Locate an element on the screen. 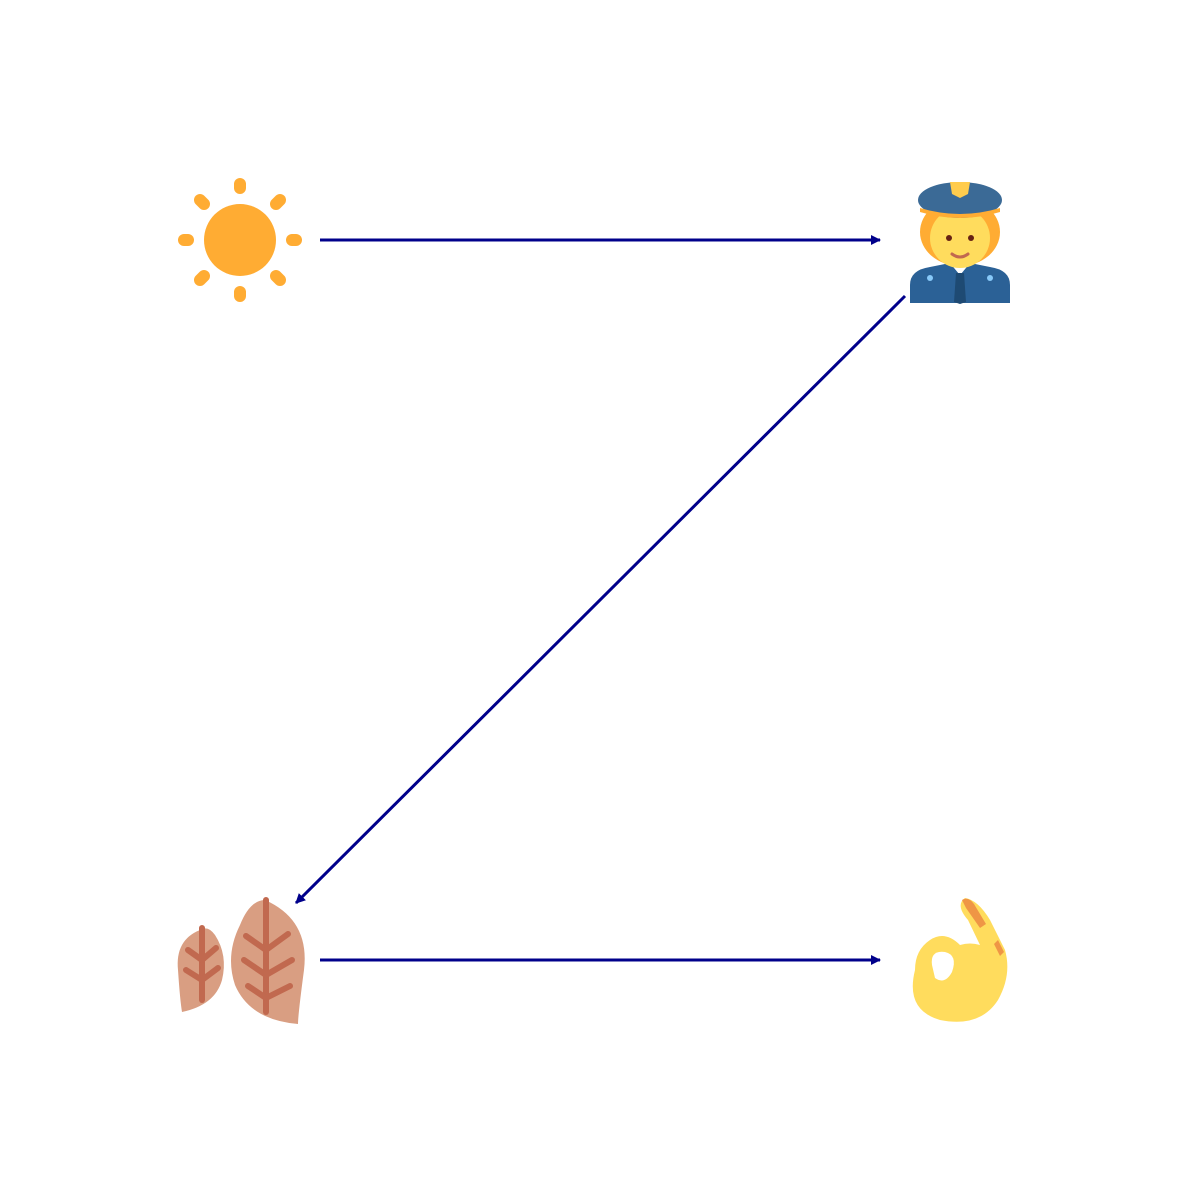 Image resolution: width=1200 pixels, height=1200 pixels. ok-hand-icon is located at coordinates (960, 960).